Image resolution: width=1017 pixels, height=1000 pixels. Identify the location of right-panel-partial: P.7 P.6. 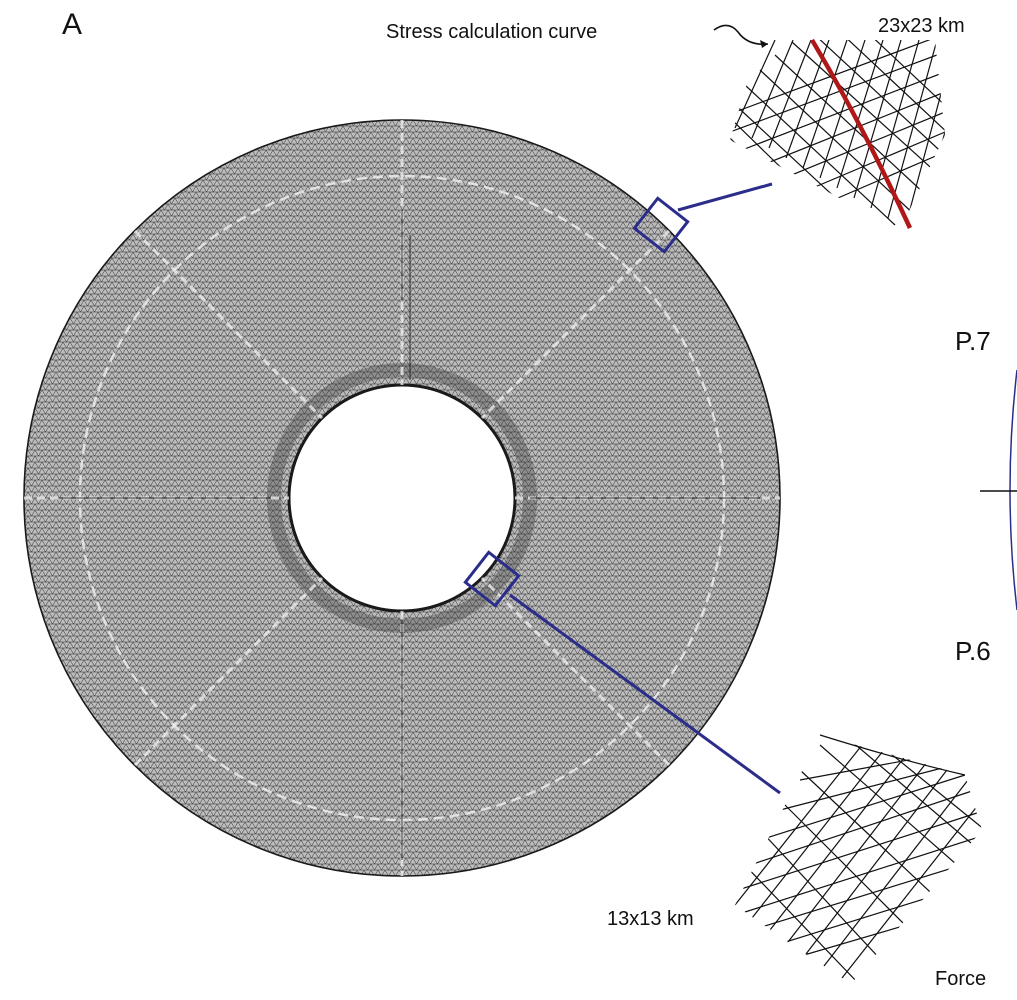
(986, 496).